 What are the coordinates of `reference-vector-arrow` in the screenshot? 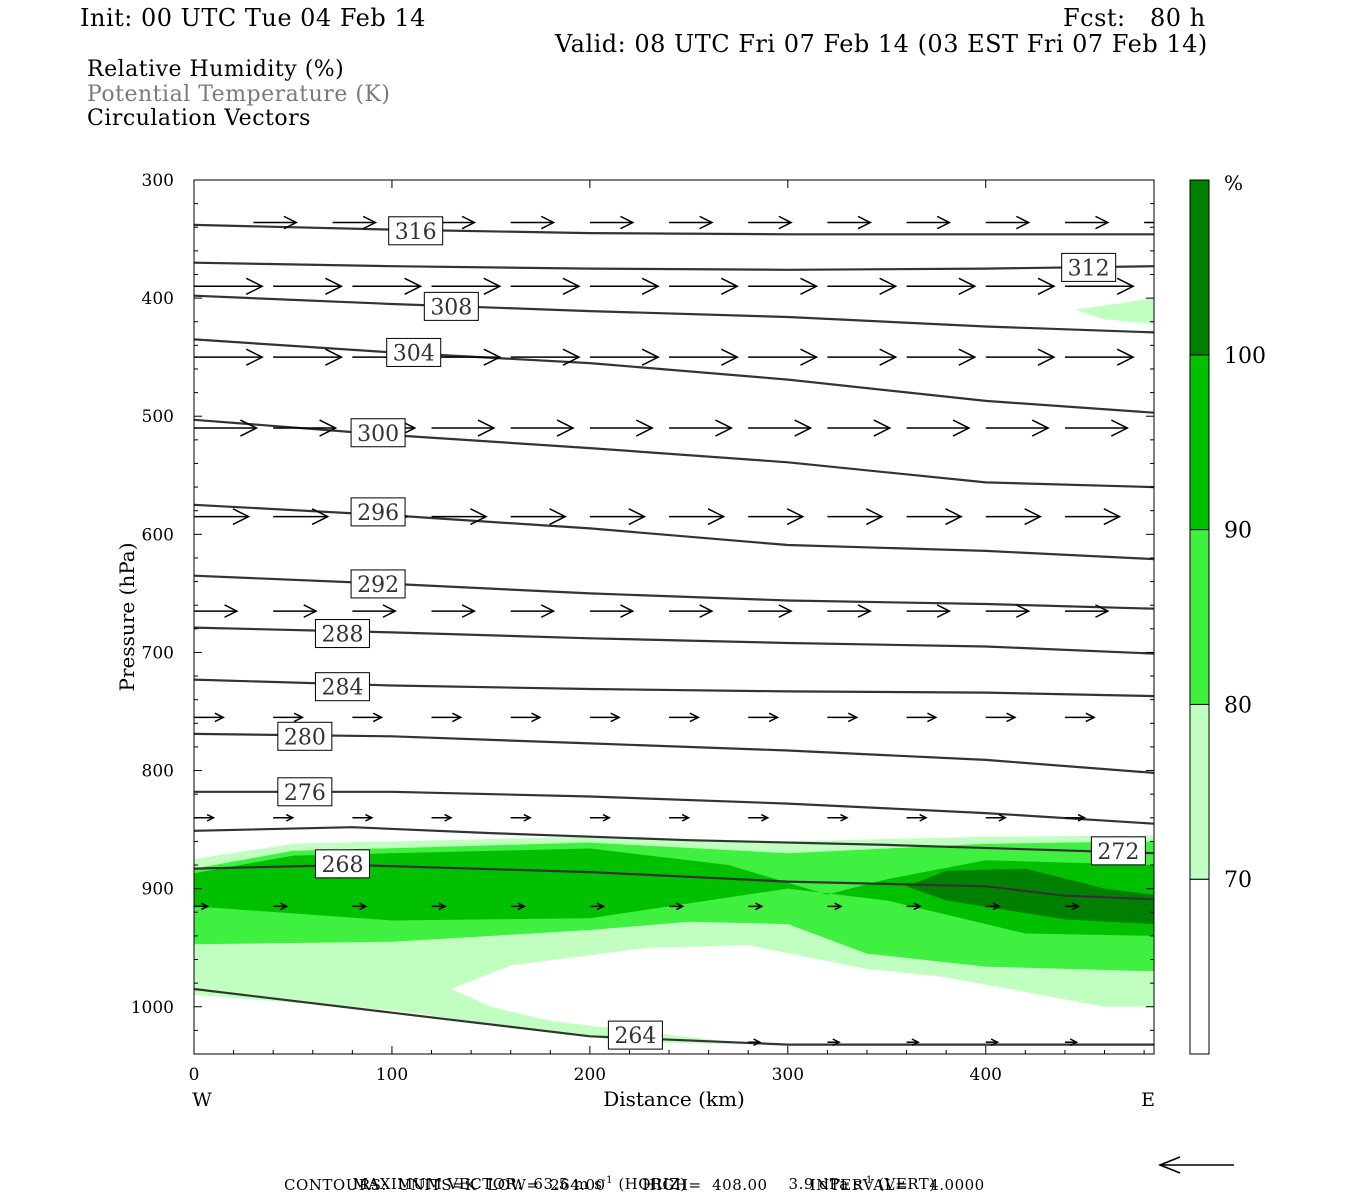 It's located at (1195, 1165).